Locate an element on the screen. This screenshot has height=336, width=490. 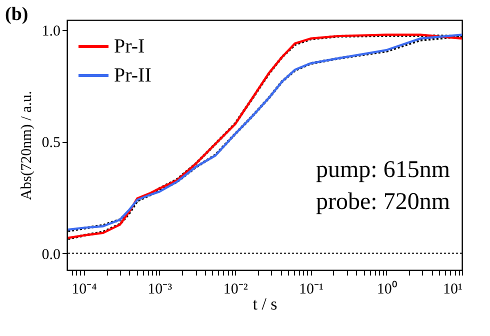
y-axis-title: Abs(720nm) / a.u. is located at coordinates (26, 145).